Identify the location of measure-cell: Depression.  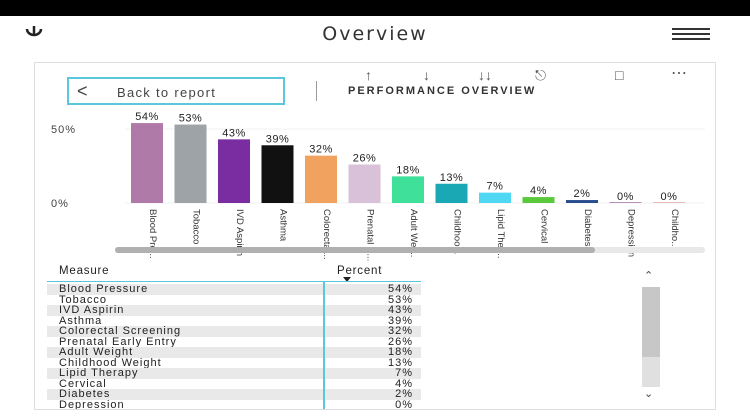
(92, 404).